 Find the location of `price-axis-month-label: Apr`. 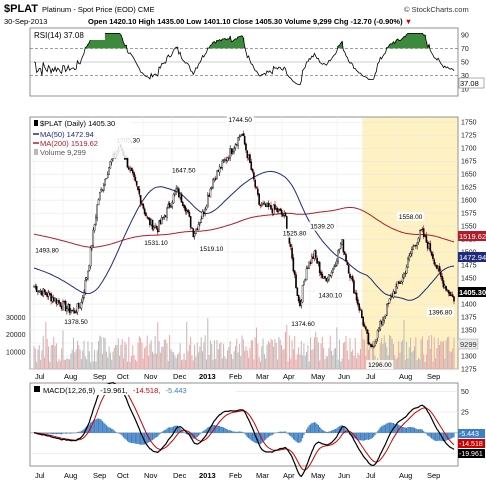

price-axis-month-label: Apr is located at coordinates (289, 376).